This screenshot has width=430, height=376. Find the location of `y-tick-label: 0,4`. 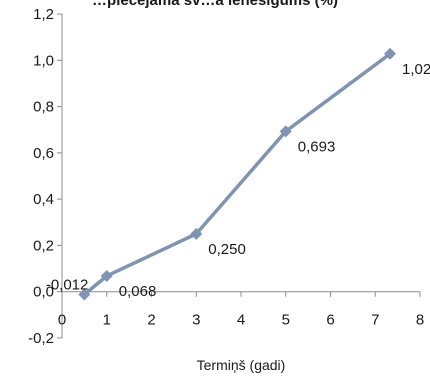

y-tick-label: 0,4 is located at coordinates (43, 199).